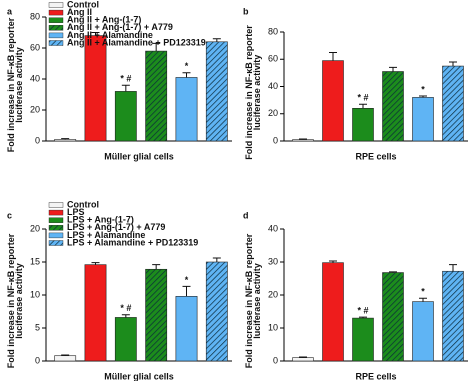 Image resolution: width=474 pixels, height=381 pixels. Describe the element at coordinates (116, 227) in the screenshot. I see `legend-label: LPS + Ang-(1-7) + A779` at that location.